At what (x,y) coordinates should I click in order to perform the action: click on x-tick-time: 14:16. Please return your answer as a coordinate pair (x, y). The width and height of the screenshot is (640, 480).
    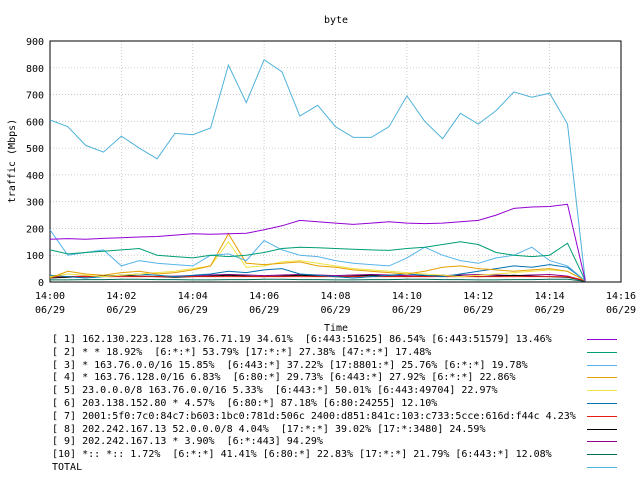
    Looking at the image, I should click on (621, 296).